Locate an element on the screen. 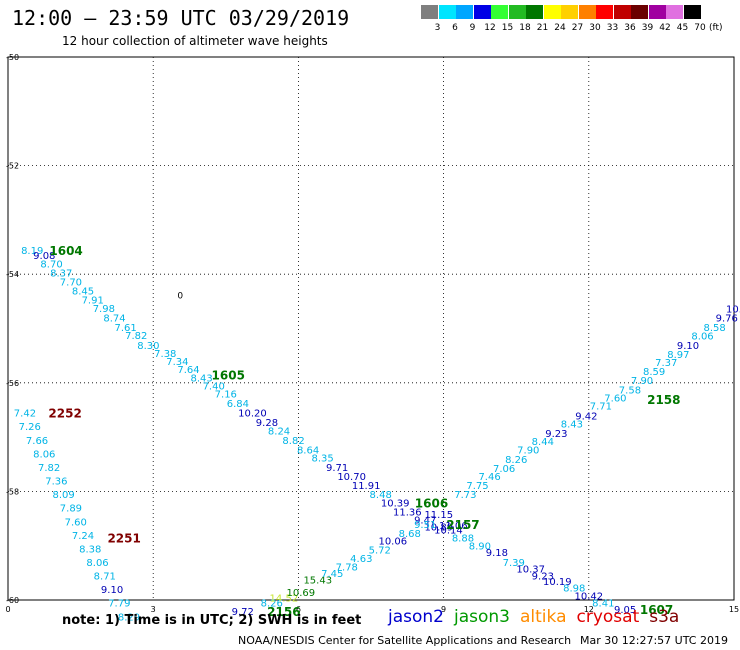 The height and width of the screenshot is (650, 740). wave-height-value: 7.71 is located at coordinates (601, 407).